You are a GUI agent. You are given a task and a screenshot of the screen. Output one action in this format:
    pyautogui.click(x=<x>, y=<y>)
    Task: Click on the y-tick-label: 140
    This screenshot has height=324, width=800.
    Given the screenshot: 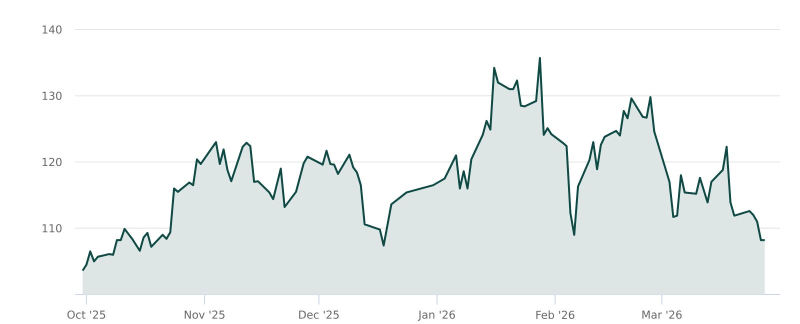 What is the action you would take?
    pyautogui.click(x=52, y=29)
    